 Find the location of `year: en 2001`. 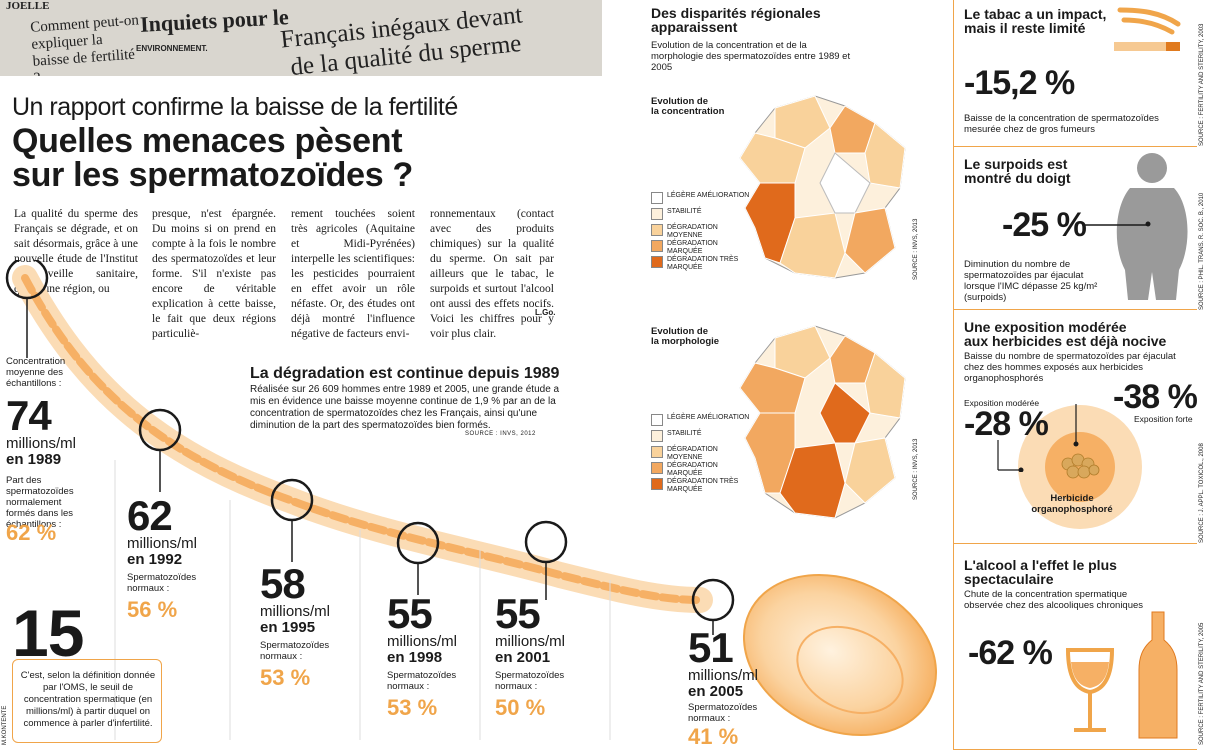

year: en 2001 is located at coordinates (523, 657).